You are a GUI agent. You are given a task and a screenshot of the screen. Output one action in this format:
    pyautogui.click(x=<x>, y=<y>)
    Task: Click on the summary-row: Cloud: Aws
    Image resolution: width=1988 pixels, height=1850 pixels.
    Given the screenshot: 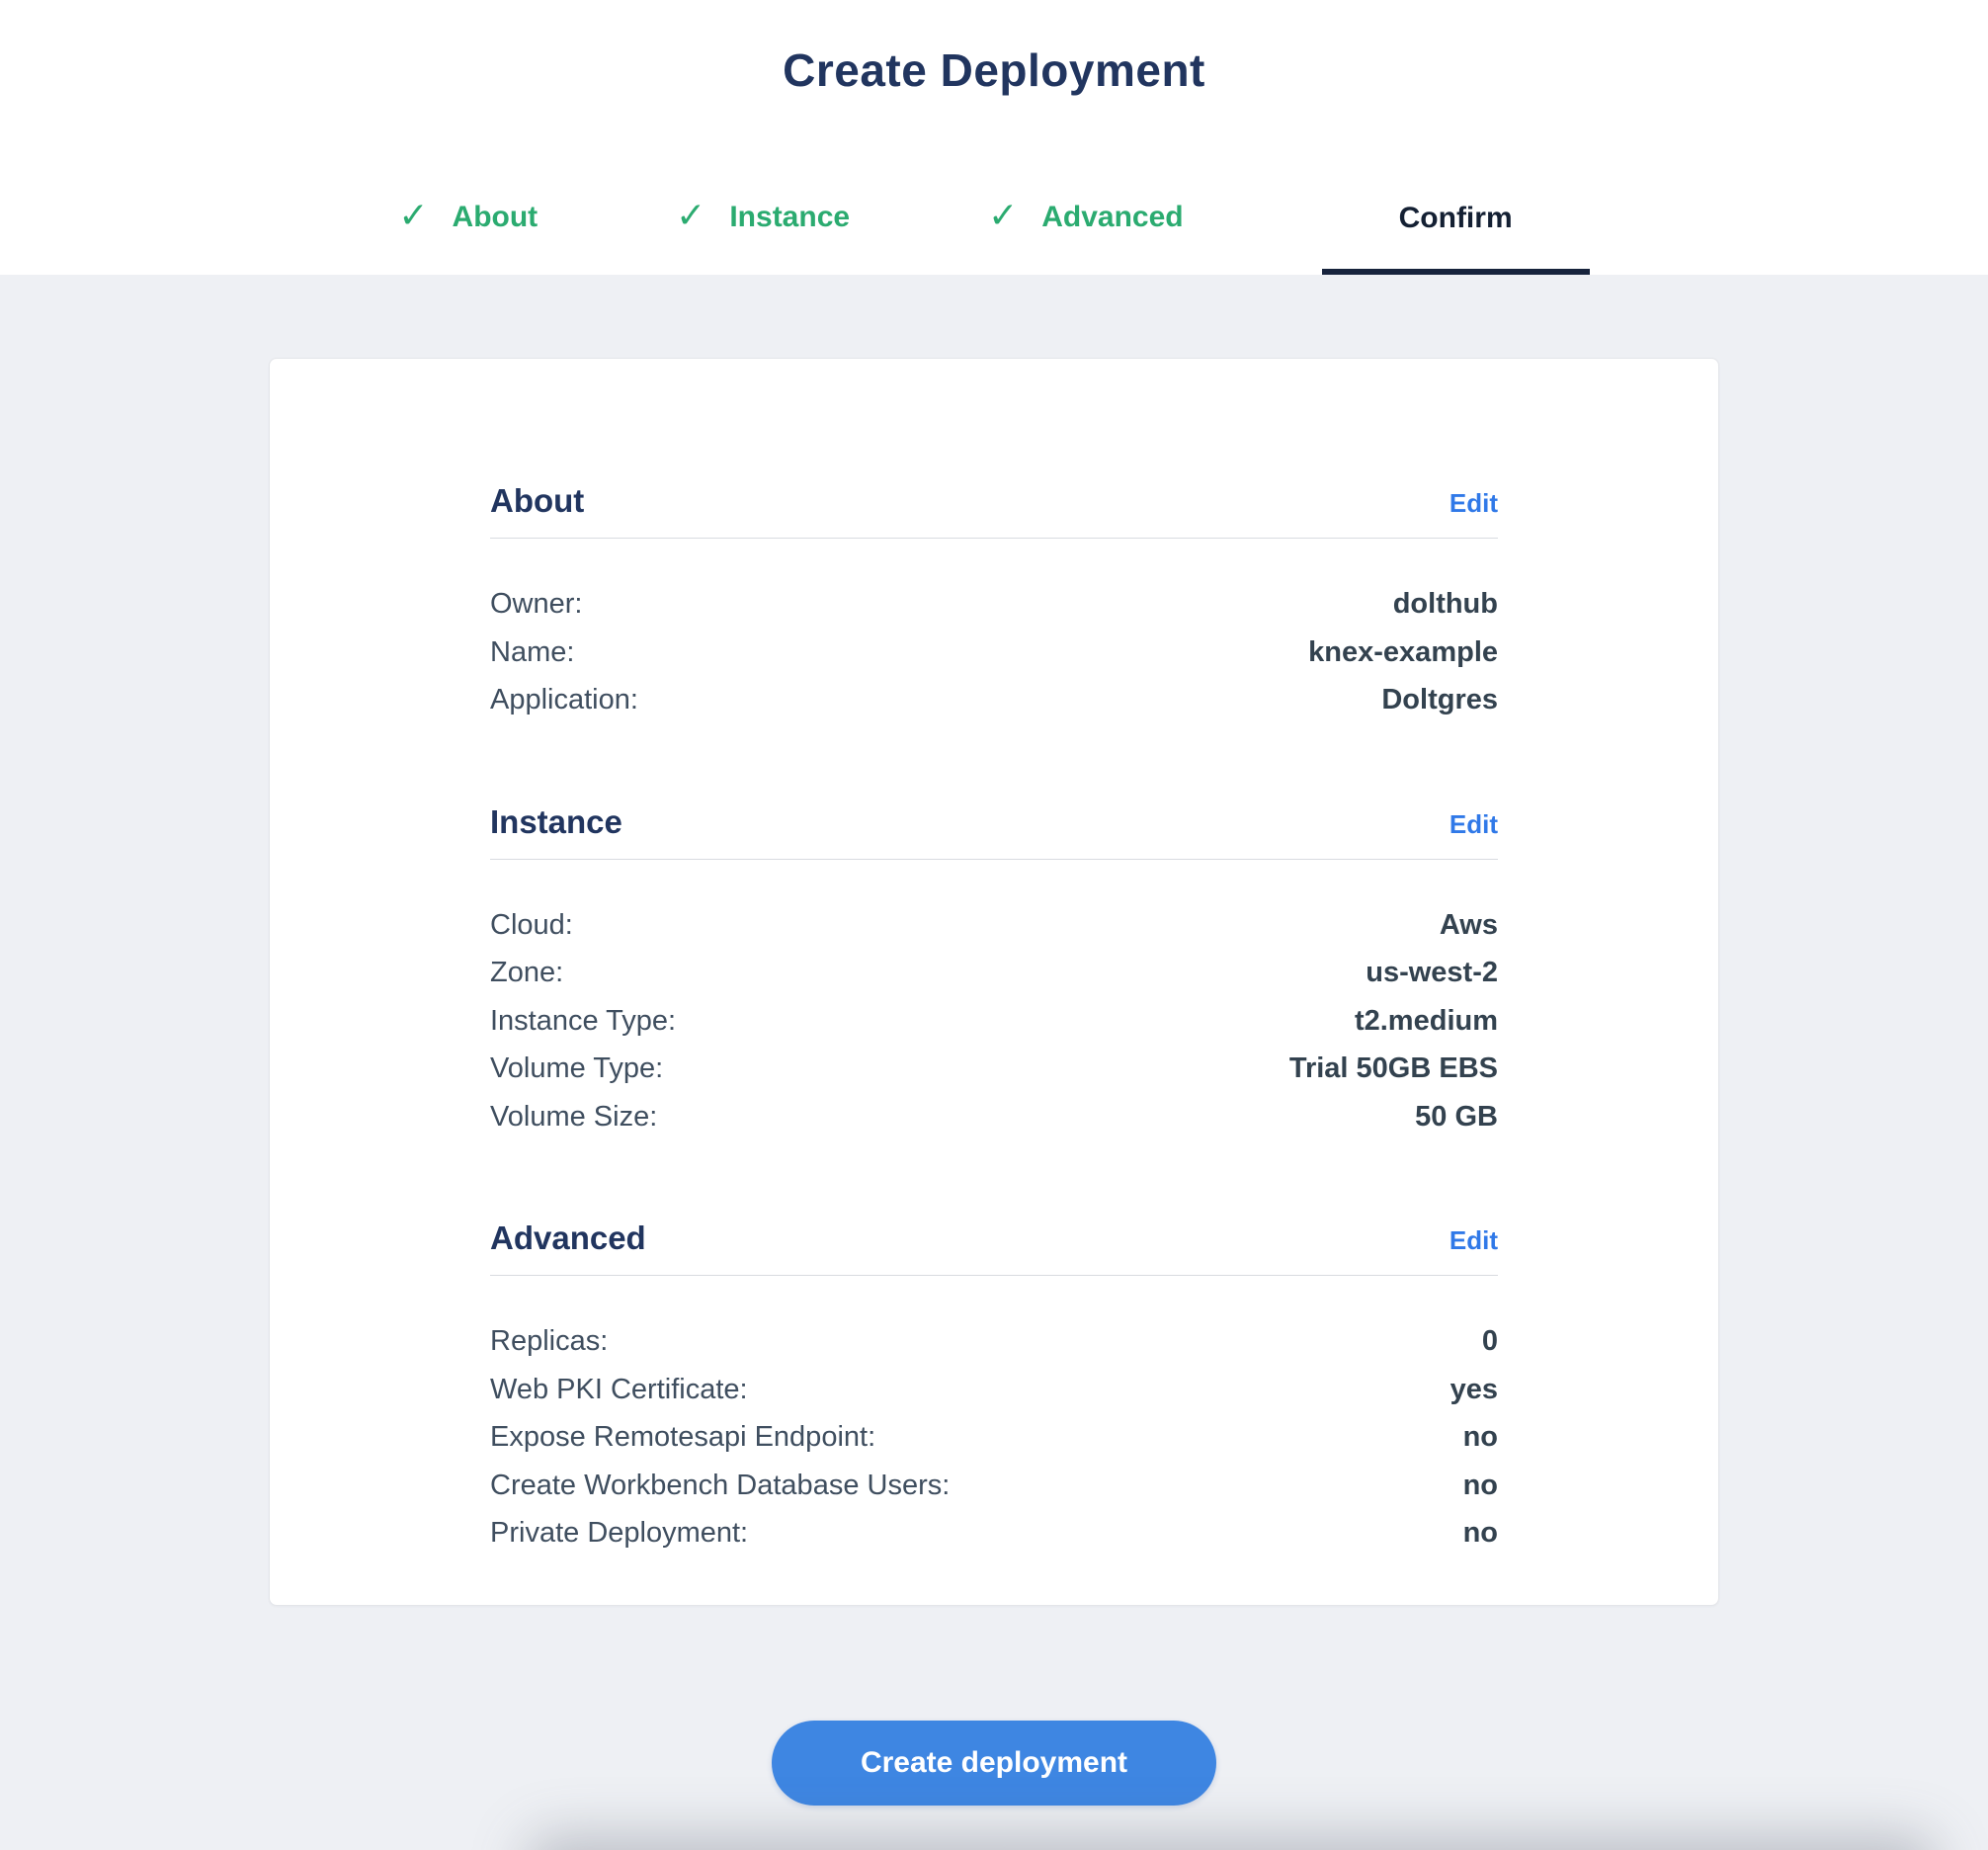 What is the action you would take?
    pyautogui.click(x=994, y=926)
    